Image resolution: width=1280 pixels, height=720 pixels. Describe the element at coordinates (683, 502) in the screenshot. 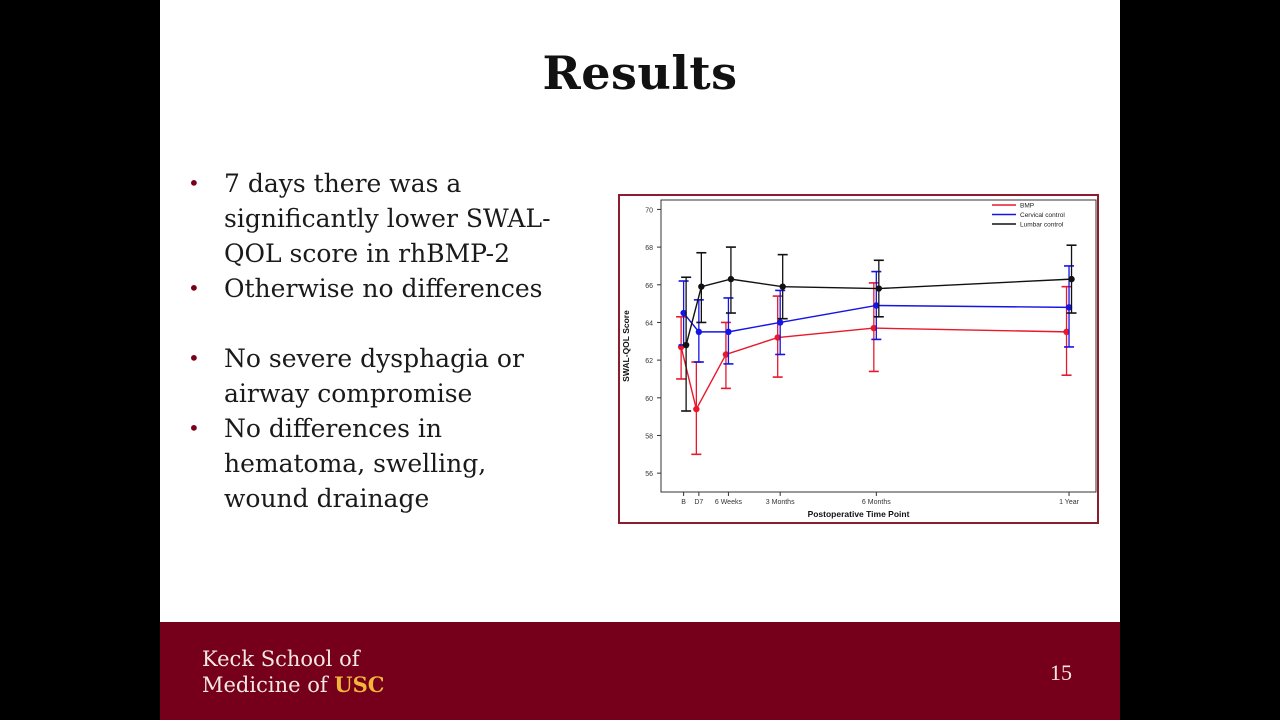

I see `x-tick-label: B` at that location.